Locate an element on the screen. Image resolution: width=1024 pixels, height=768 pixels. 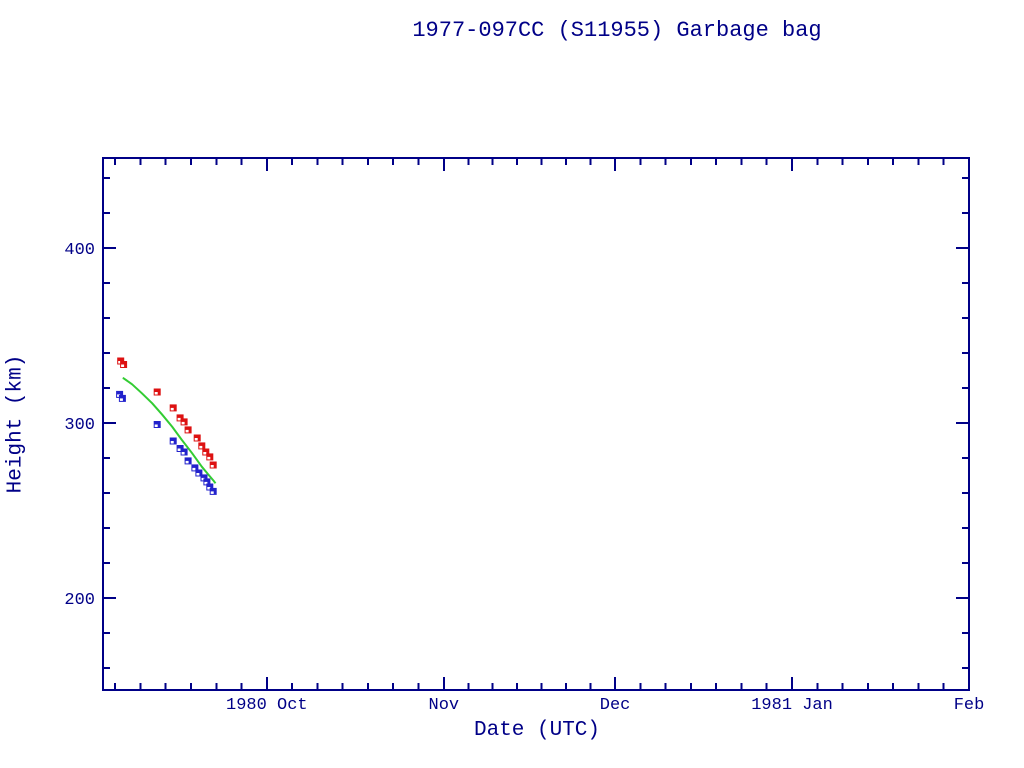
y-tick-label: 400 is located at coordinates (79, 250).